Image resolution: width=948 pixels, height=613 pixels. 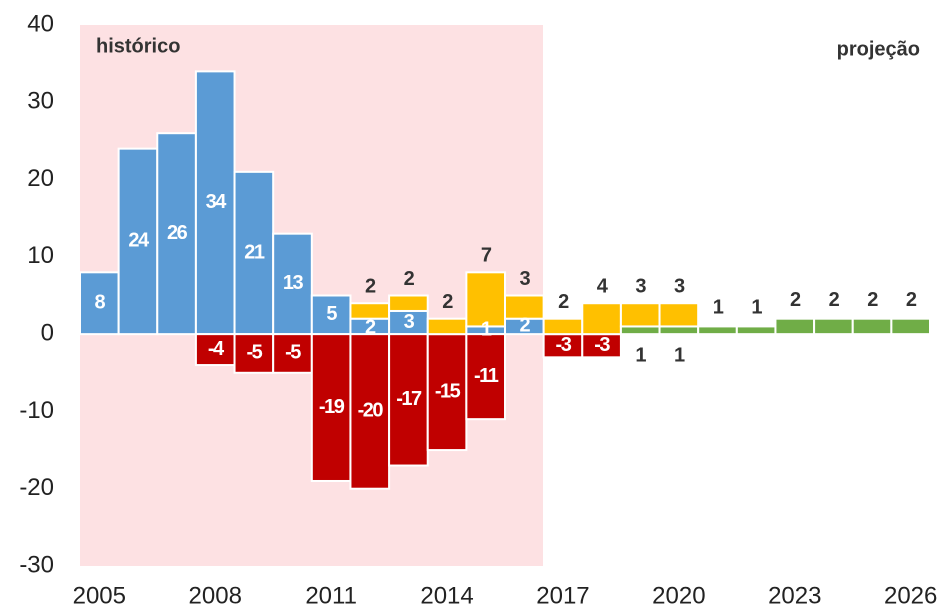 I want to click on x-tick-label: 2008, so click(x=215, y=595).